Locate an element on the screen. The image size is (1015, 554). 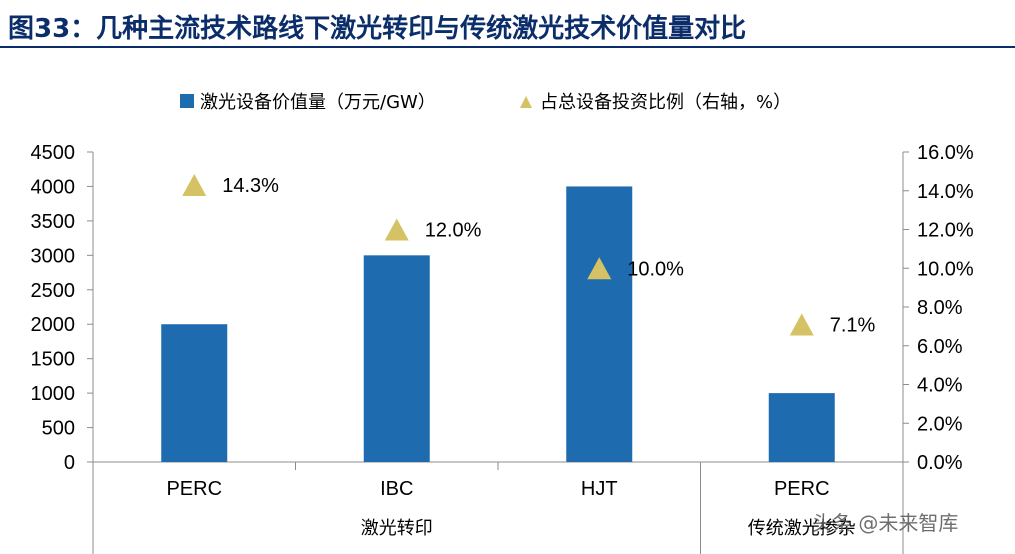
left-tick-label: 0 is located at coordinates (69, 463).